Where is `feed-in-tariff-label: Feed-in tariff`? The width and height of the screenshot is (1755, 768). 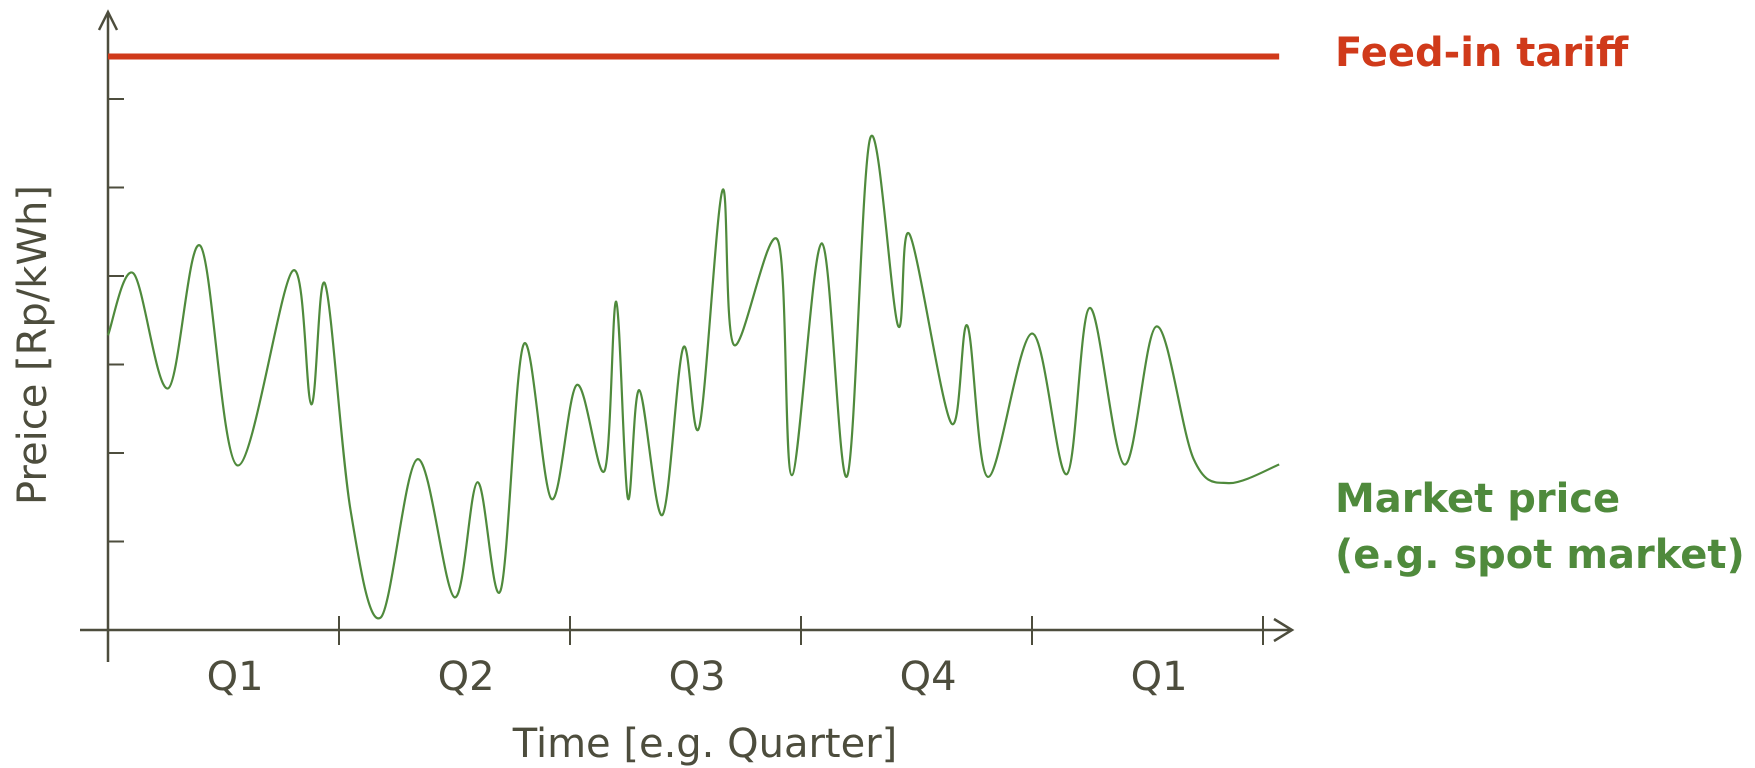 feed-in-tariff-label: Feed-in tariff is located at coordinates (1482, 53).